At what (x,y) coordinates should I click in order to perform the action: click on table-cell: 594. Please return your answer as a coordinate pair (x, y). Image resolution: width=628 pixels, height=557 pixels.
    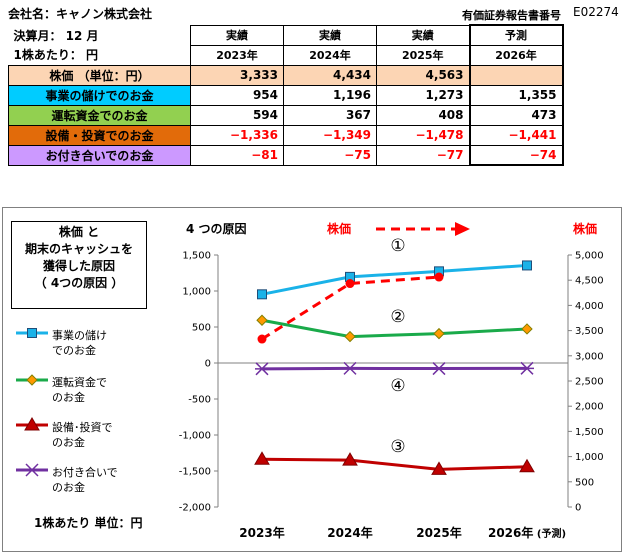
    Looking at the image, I should click on (237, 115).